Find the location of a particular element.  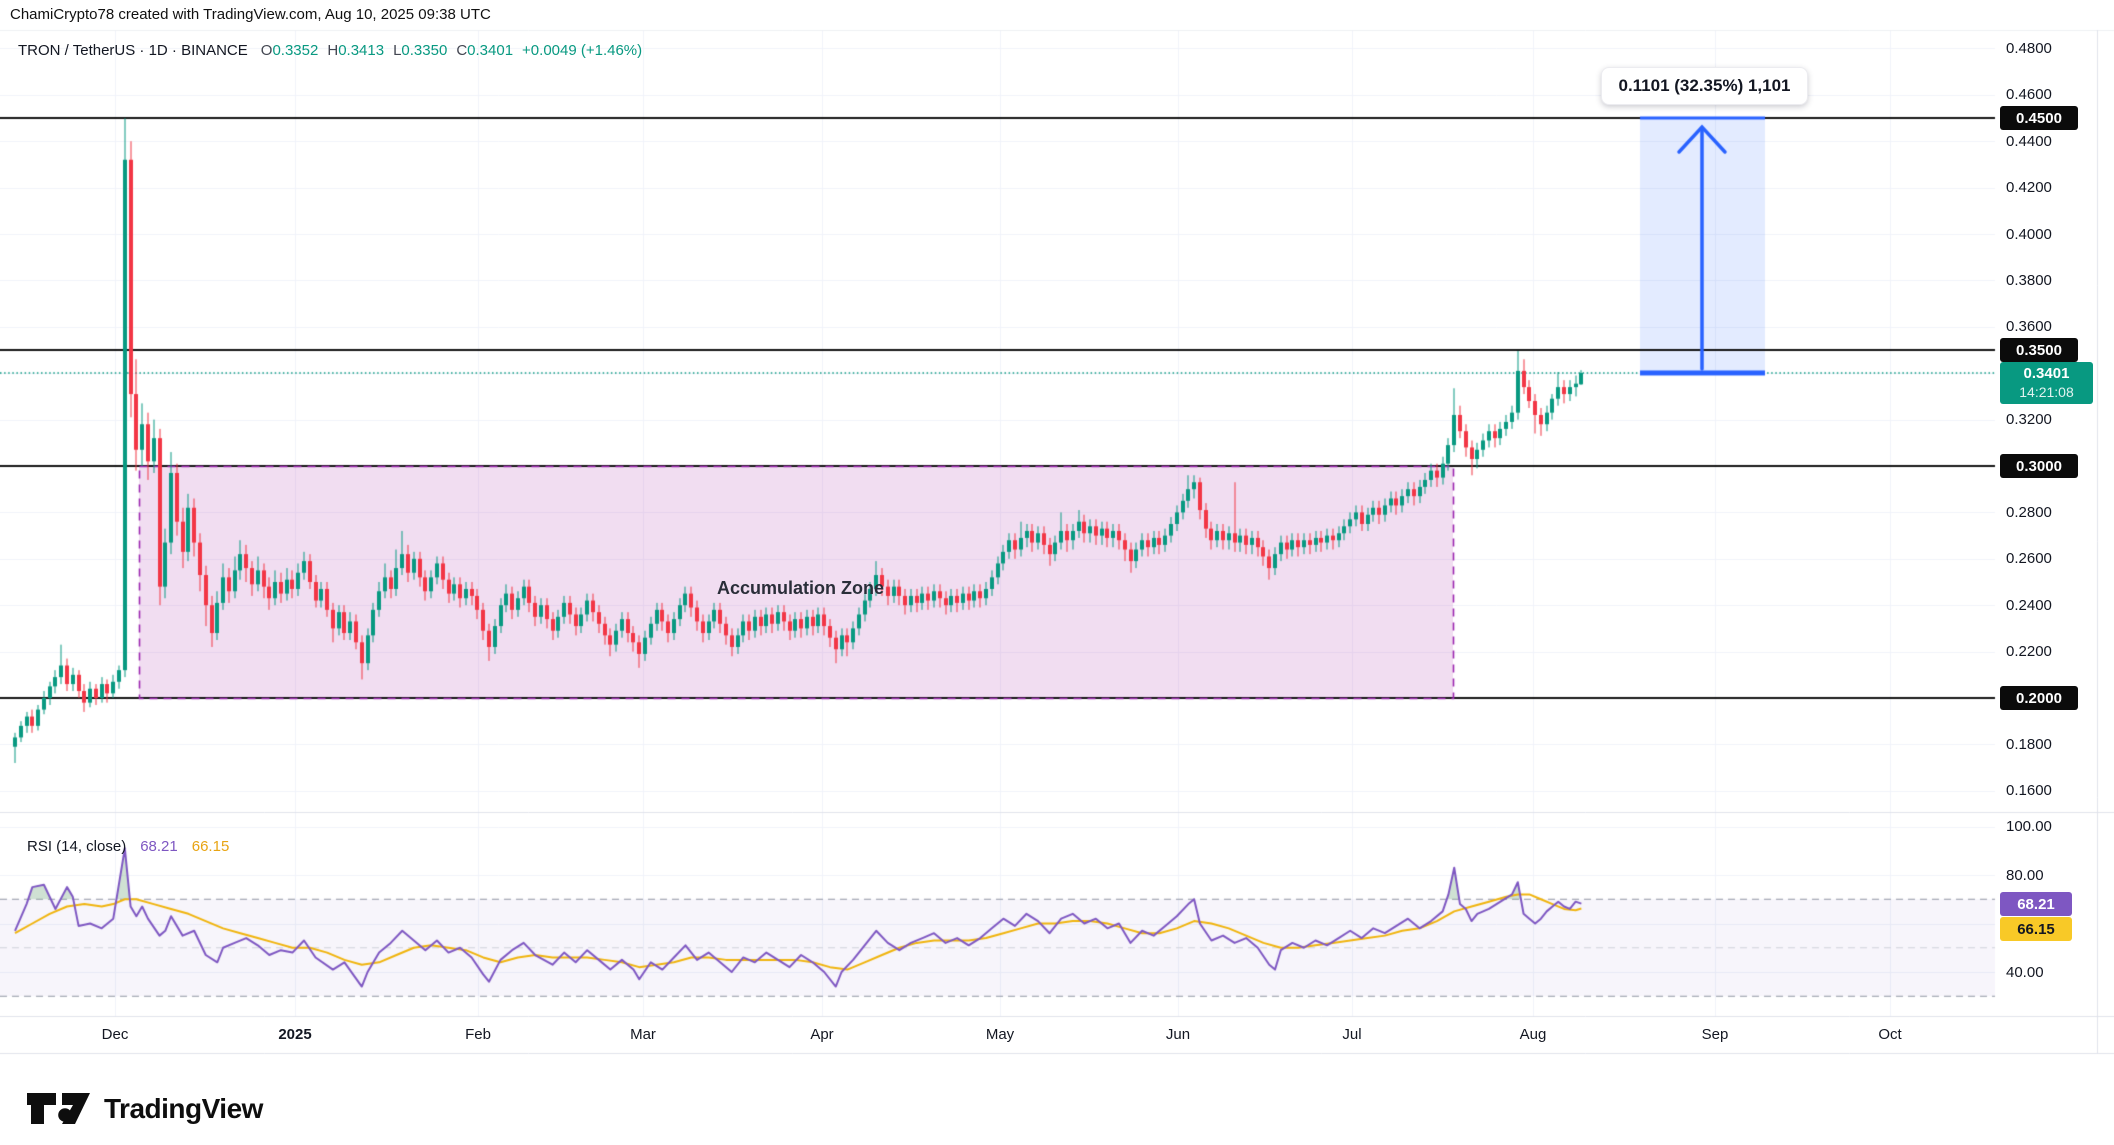

price-tick-label: 0.2600 is located at coordinates (2029, 559).